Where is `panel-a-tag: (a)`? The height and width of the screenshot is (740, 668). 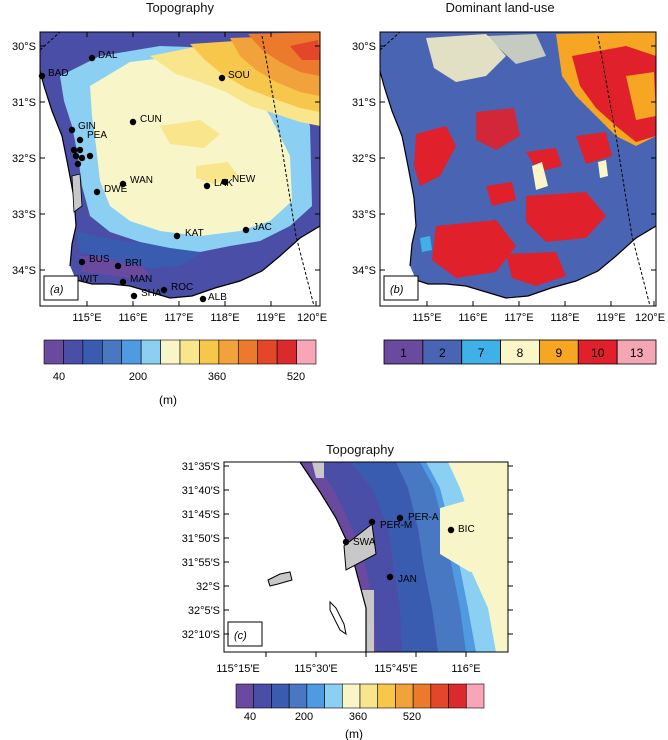
panel-a-tag: (a) is located at coordinates (57, 290).